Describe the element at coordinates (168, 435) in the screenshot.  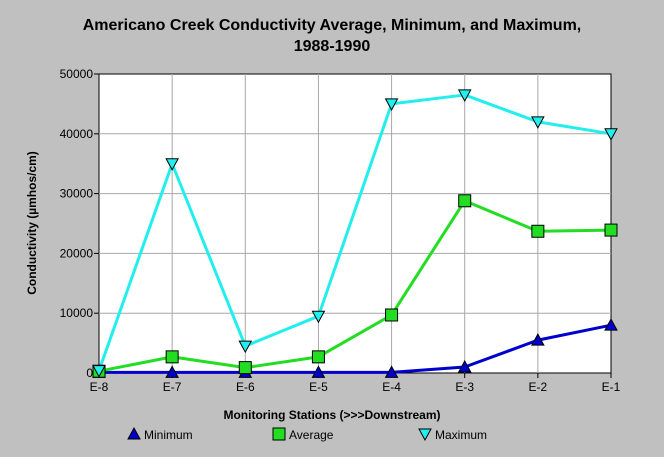
I see `legend-minimum-label: Minimum` at that location.